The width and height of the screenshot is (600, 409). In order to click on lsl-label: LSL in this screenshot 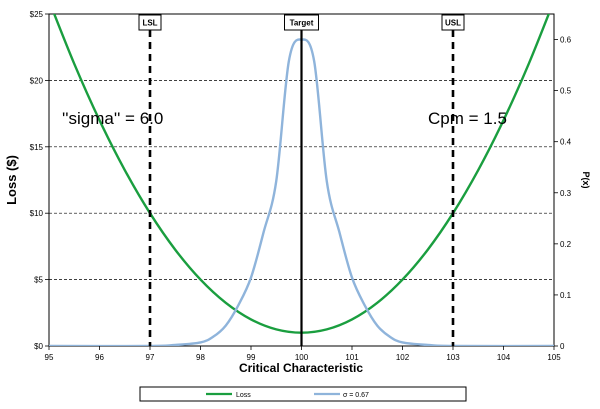, I will do `click(149, 23)`.